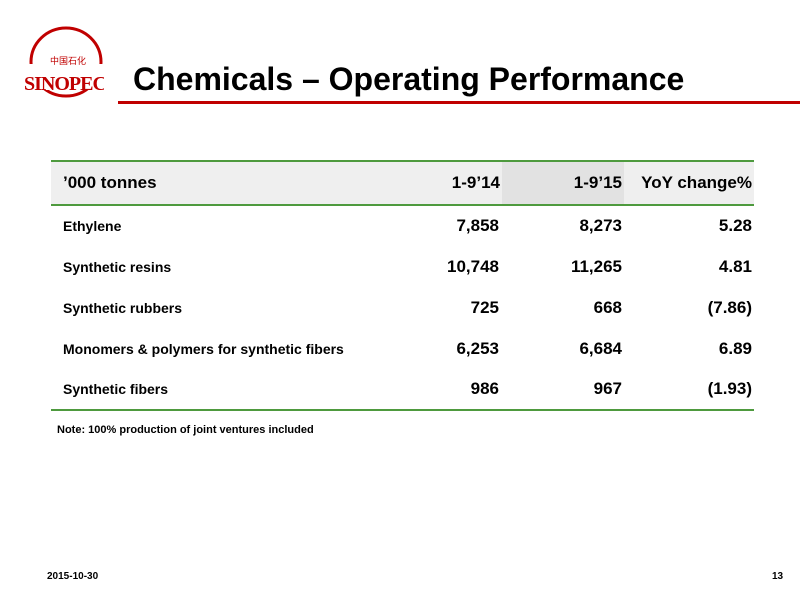 The height and width of the screenshot is (600, 800). What do you see at coordinates (607, 307) in the screenshot?
I see `value-2015: 668` at bounding box center [607, 307].